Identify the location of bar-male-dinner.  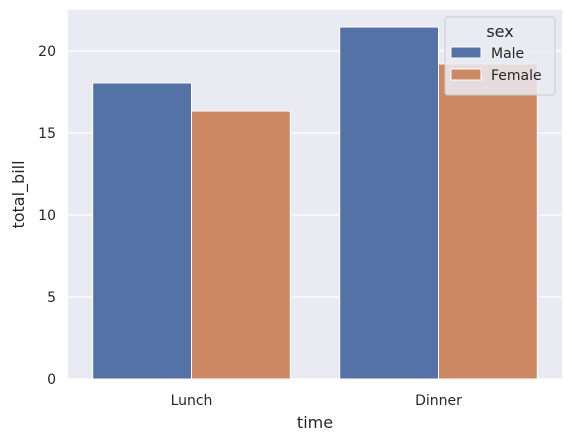
(389, 203).